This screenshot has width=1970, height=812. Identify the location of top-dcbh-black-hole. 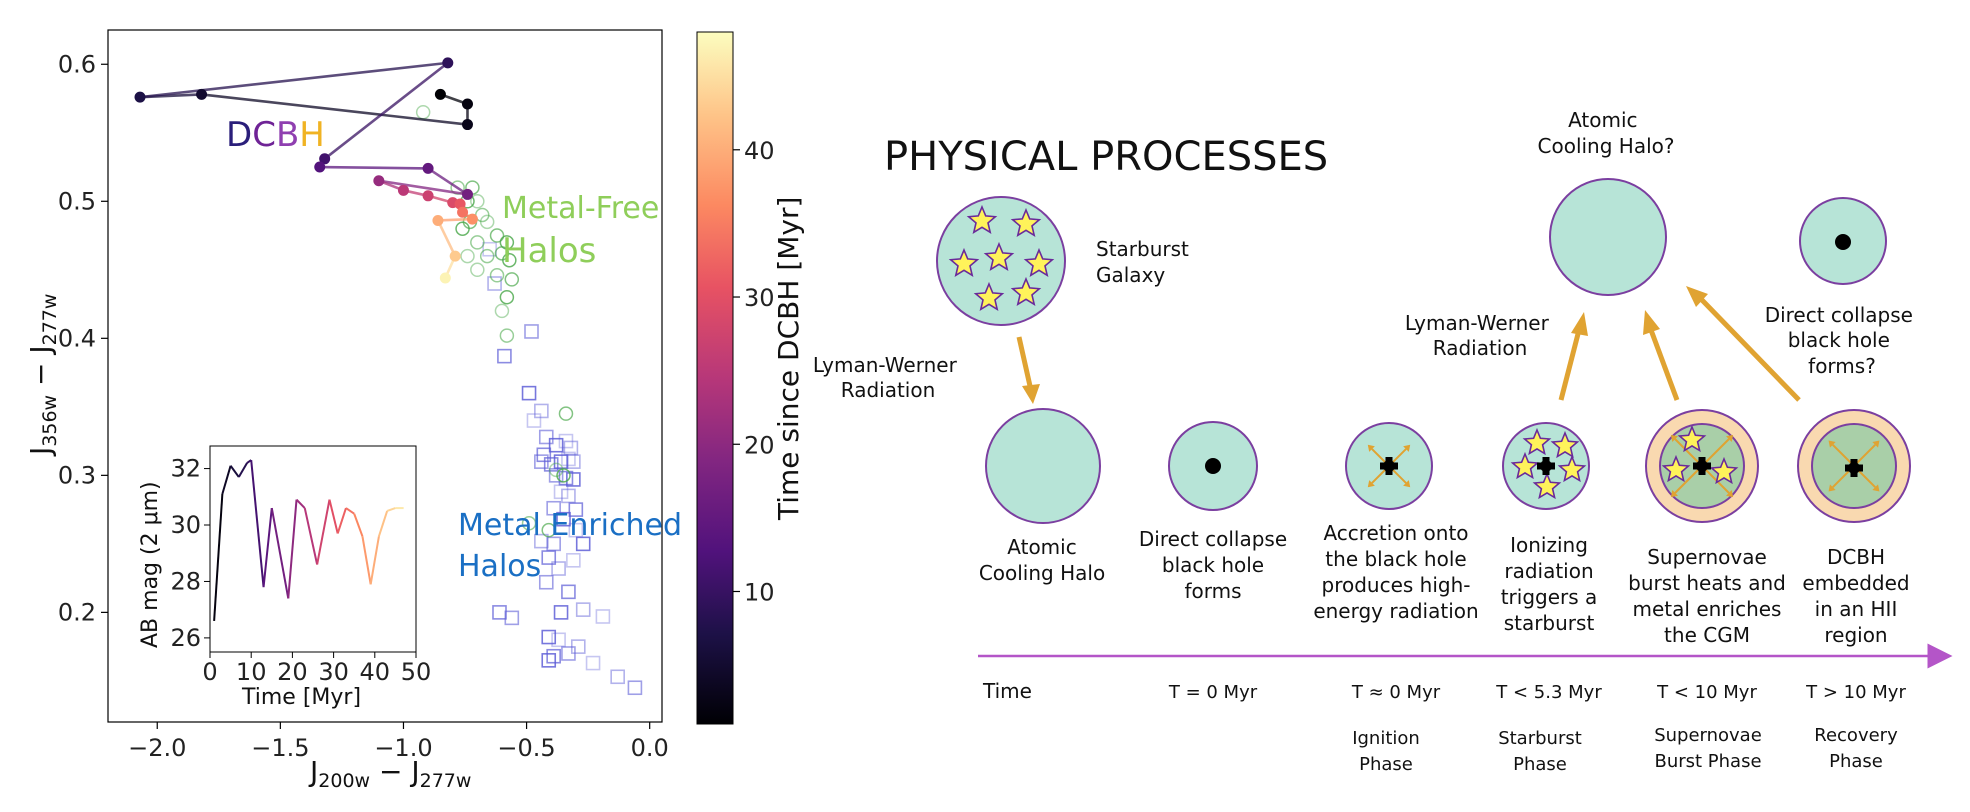
(1843, 242).